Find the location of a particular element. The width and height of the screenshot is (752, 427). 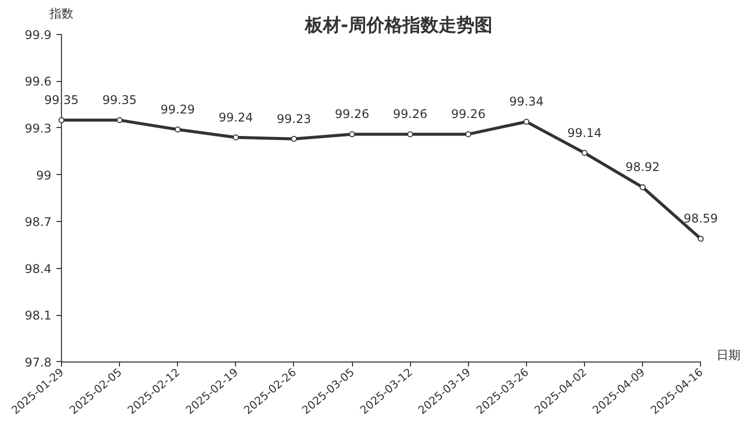

y-tick-label: 99.3 is located at coordinates (38, 128).